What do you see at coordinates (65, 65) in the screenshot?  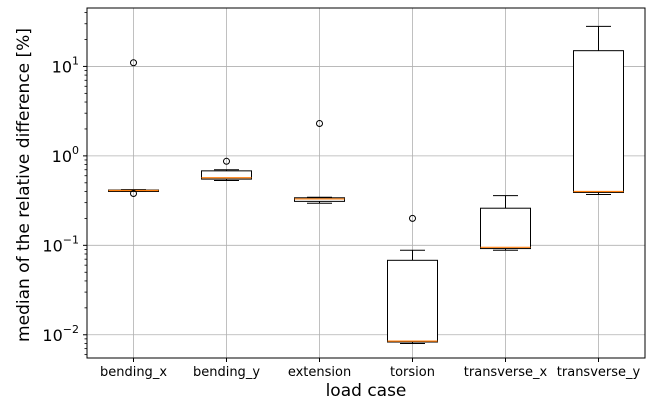 I see `y-tick-label: 10¹` at bounding box center [65, 65].